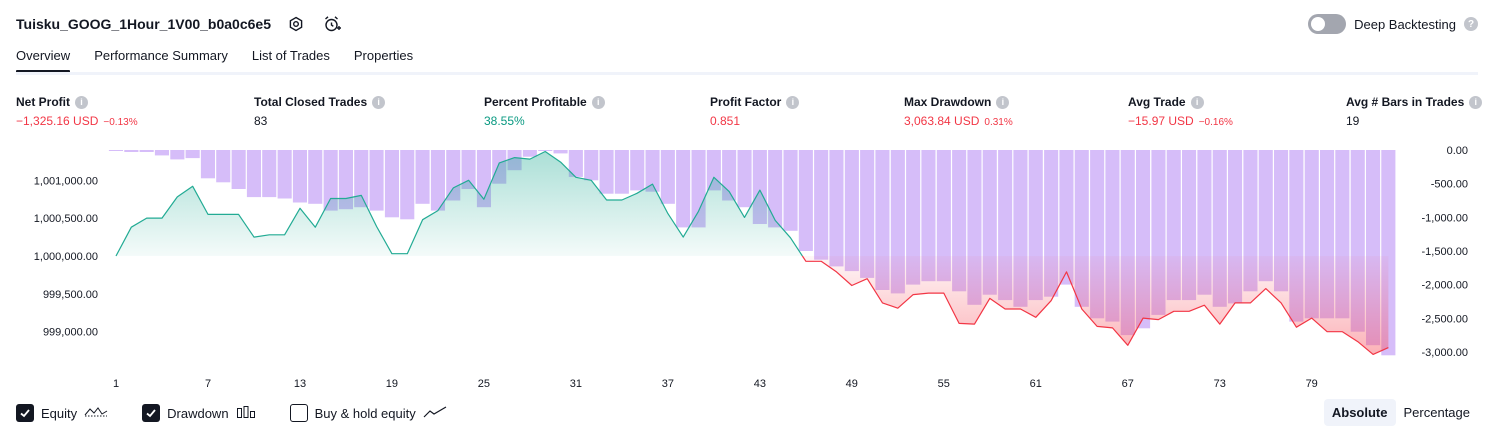 This screenshot has width=1494, height=438. What do you see at coordinates (576, 384) in the screenshot?
I see `x-tick-label: 31` at bounding box center [576, 384].